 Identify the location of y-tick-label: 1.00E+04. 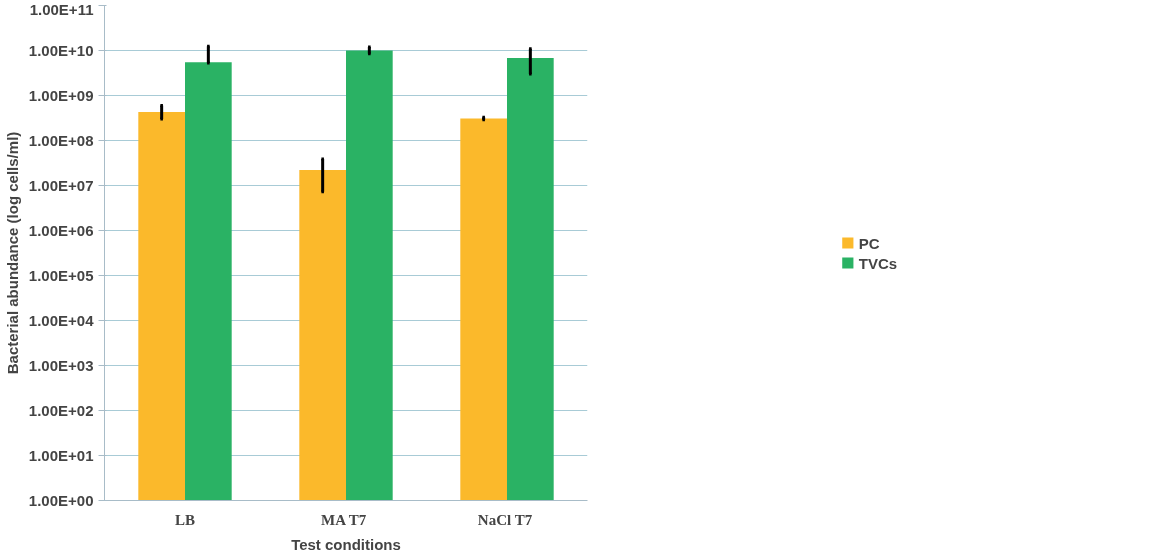
(61, 320).